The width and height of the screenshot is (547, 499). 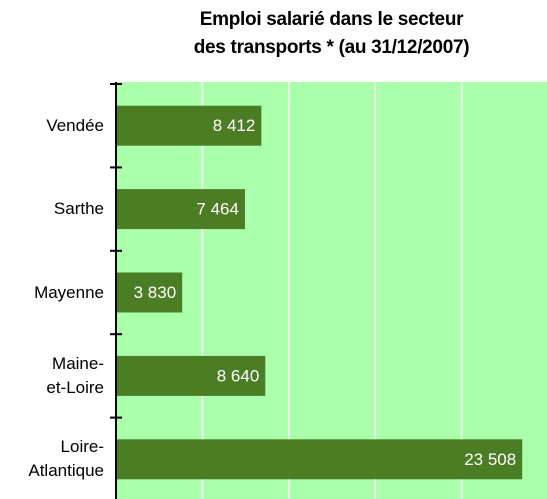 I want to click on y-tick-label: Sarthe, so click(x=78, y=209).